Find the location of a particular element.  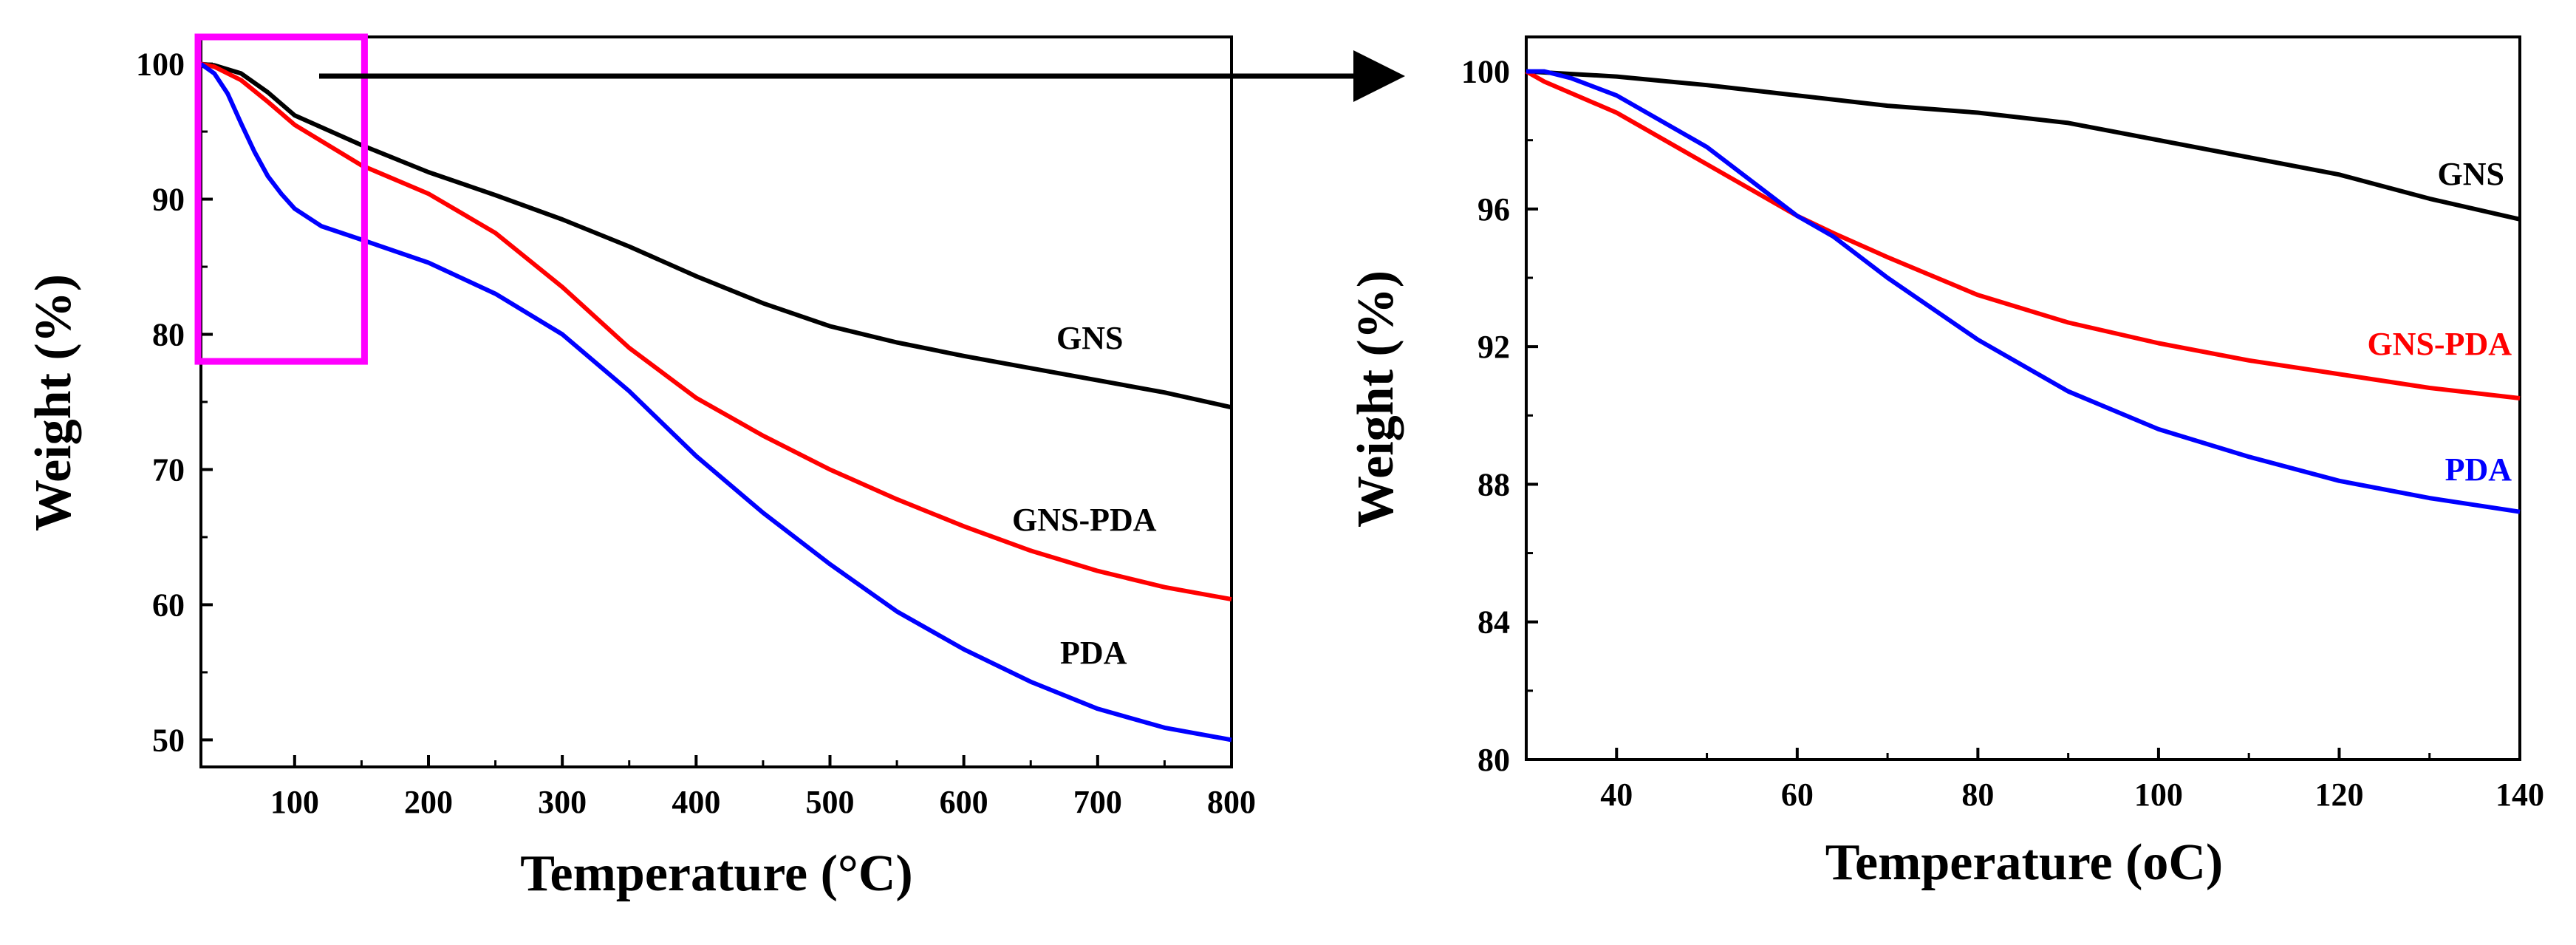

zoom-highlight-box is located at coordinates (281, 199).